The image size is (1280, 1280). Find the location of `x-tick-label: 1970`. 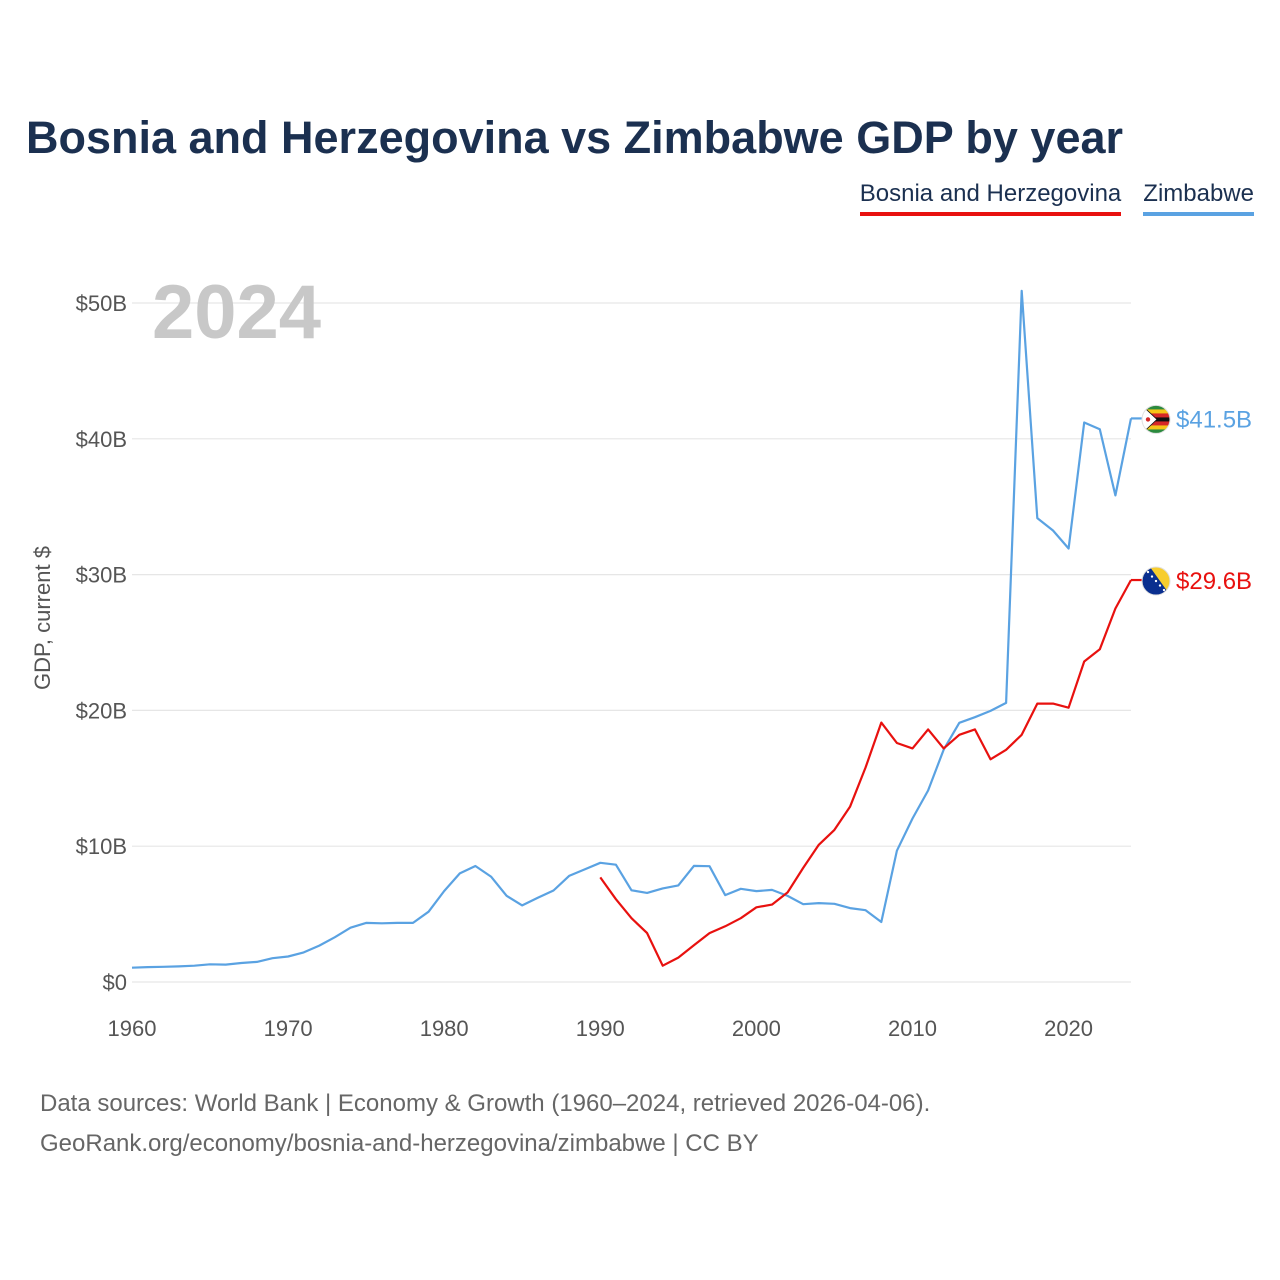

x-tick-label: 1970 is located at coordinates (288, 1028).